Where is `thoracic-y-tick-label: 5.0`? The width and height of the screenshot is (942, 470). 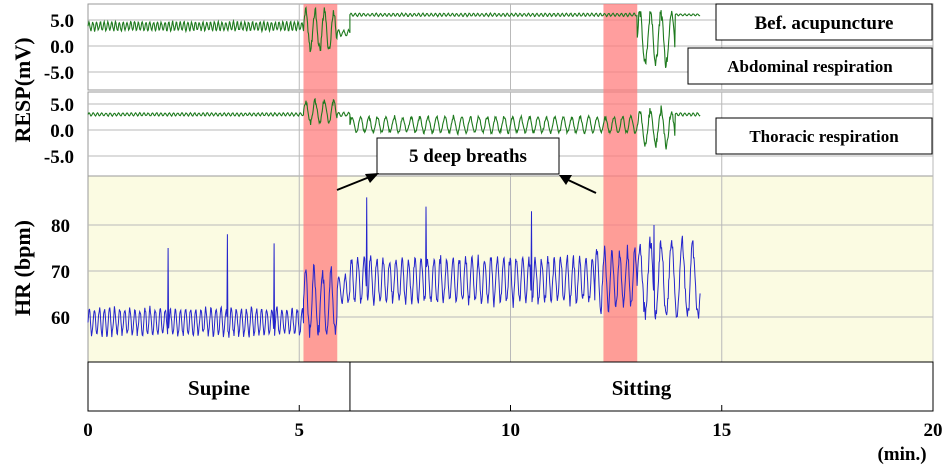
thoracic-y-tick-label: 5.0 is located at coordinates (62, 105).